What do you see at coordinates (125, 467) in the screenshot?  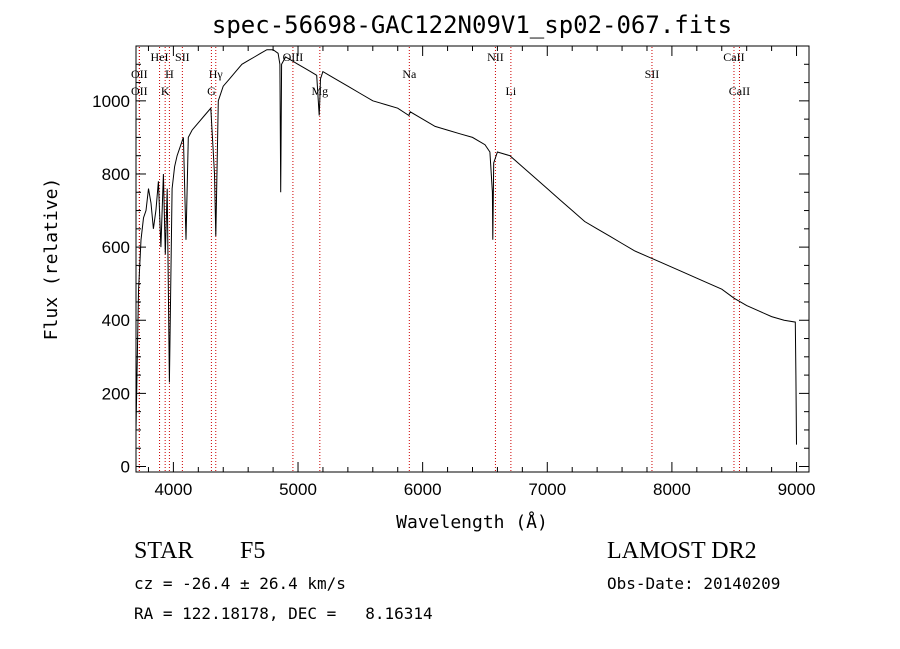 I see `y-tick-label: 0` at bounding box center [125, 467].